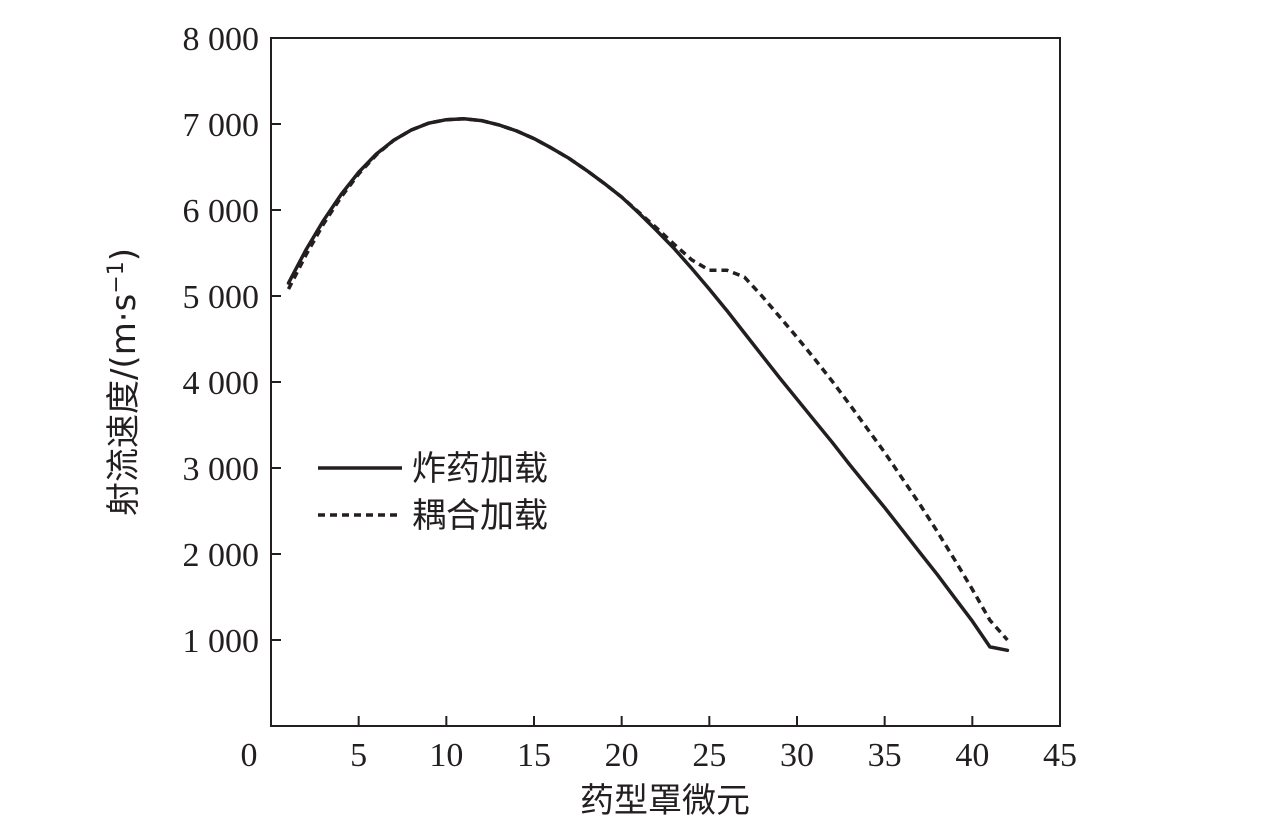 The height and width of the screenshot is (827, 1276). I want to click on y-axis-label-text: 射流速度/(m·s, so click(124, 405).